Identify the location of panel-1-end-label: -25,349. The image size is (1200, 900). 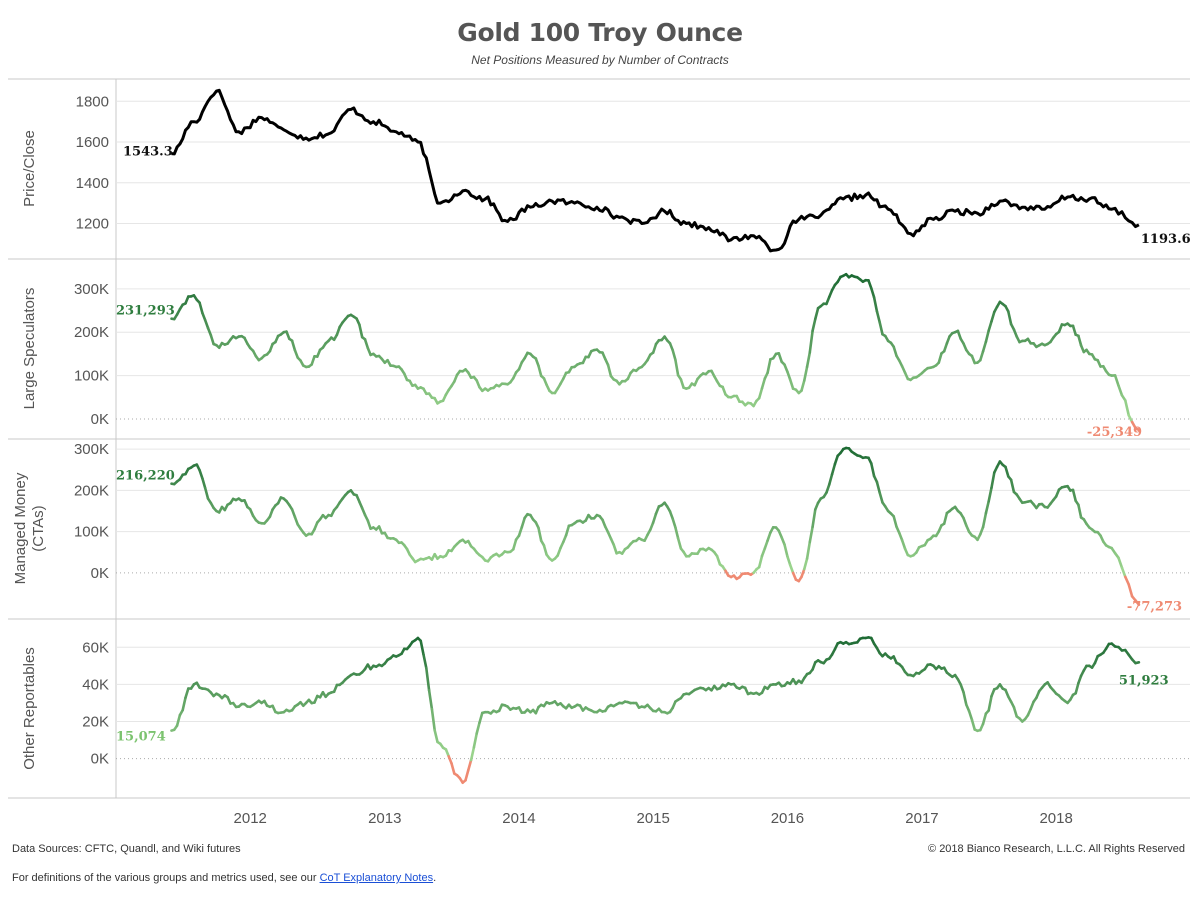
(1114, 432).